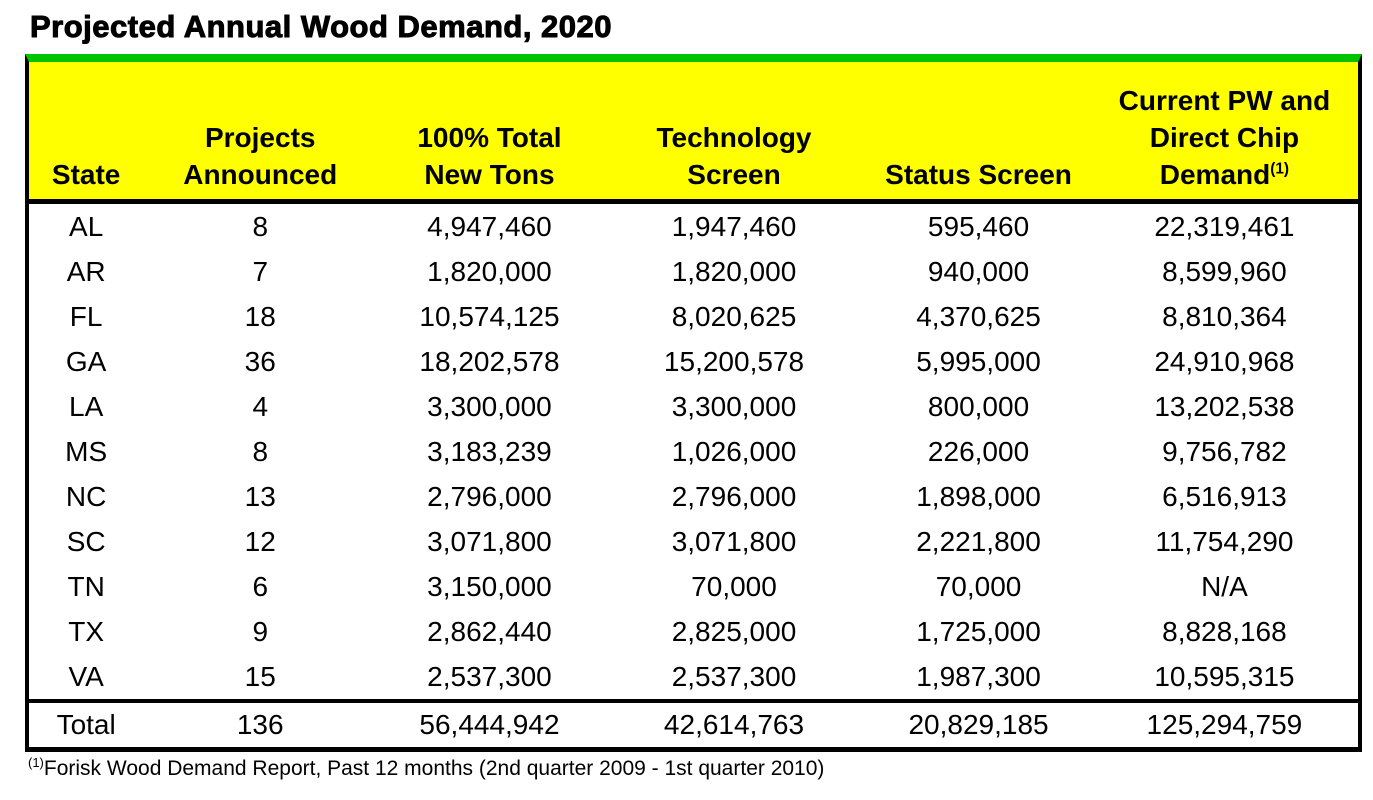  What do you see at coordinates (978, 496) in the screenshot?
I see `cell-status-screen: 1,898,000` at bounding box center [978, 496].